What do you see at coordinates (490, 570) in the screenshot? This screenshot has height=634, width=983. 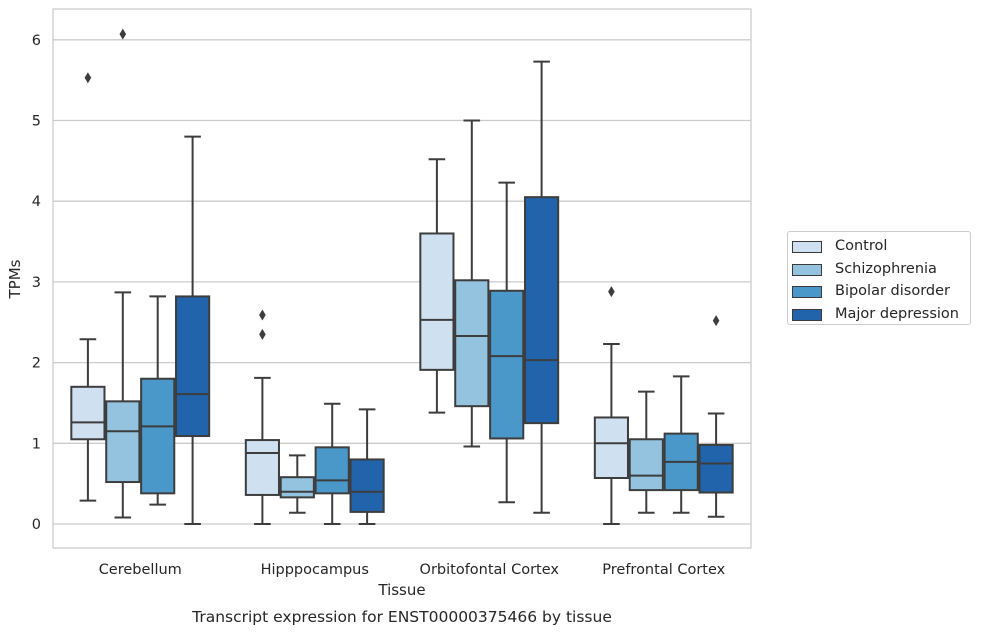 I see `x-tick-label: Orbitofontal Cortex` at bounding box center [490, 570].